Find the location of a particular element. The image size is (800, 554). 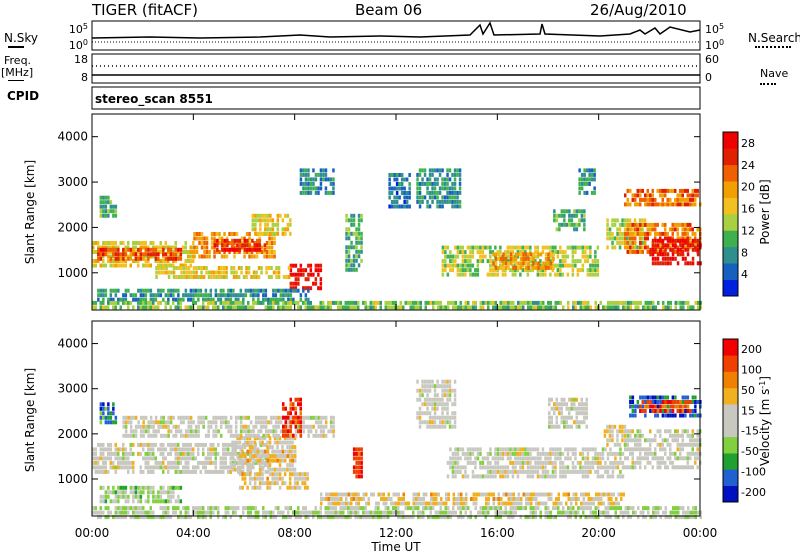

power-region is located at coordinates (203, 295).